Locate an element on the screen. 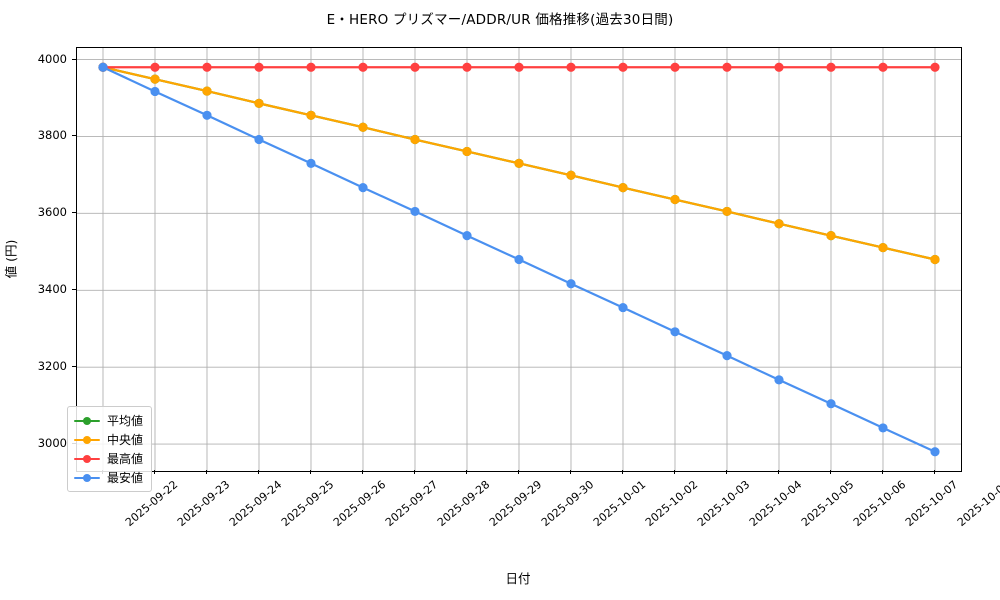 The width and height of the screenshot is (1000, 600). chart-title: E・HERO プリズマー/ADDR/UR 価格推移(過去30日間) is located at coordinates (500, 20).